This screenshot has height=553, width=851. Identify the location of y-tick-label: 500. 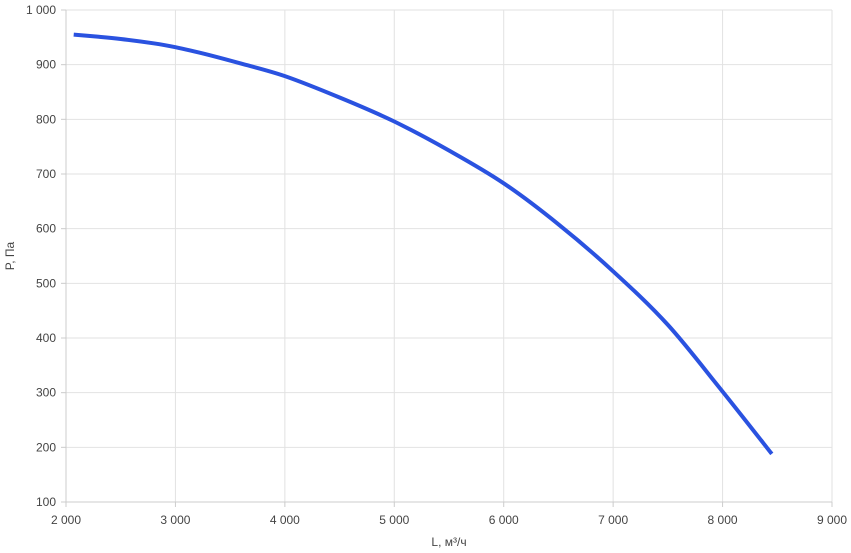
(46, 283).